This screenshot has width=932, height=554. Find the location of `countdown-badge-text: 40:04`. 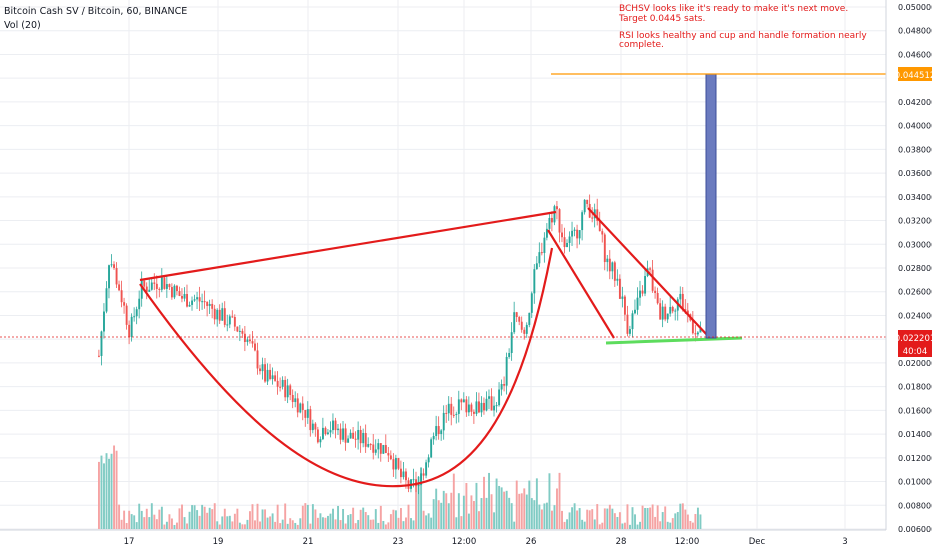

countdown-badge-text: 40:04 is located at coordinates (915, 352).